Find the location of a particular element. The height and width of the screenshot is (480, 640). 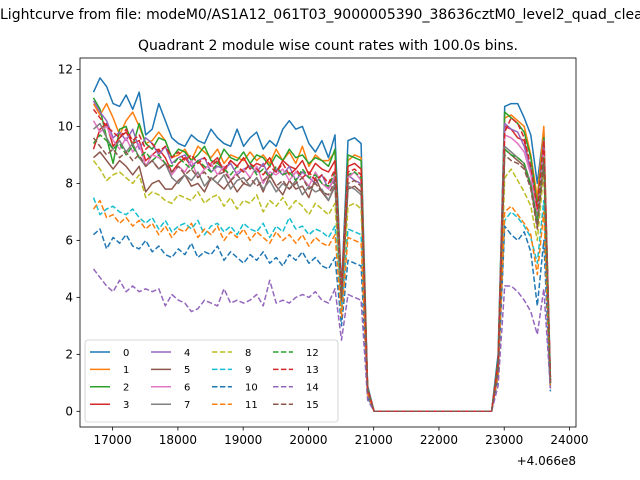

legend-label-7: 7 is located at coordinates (187, 405).